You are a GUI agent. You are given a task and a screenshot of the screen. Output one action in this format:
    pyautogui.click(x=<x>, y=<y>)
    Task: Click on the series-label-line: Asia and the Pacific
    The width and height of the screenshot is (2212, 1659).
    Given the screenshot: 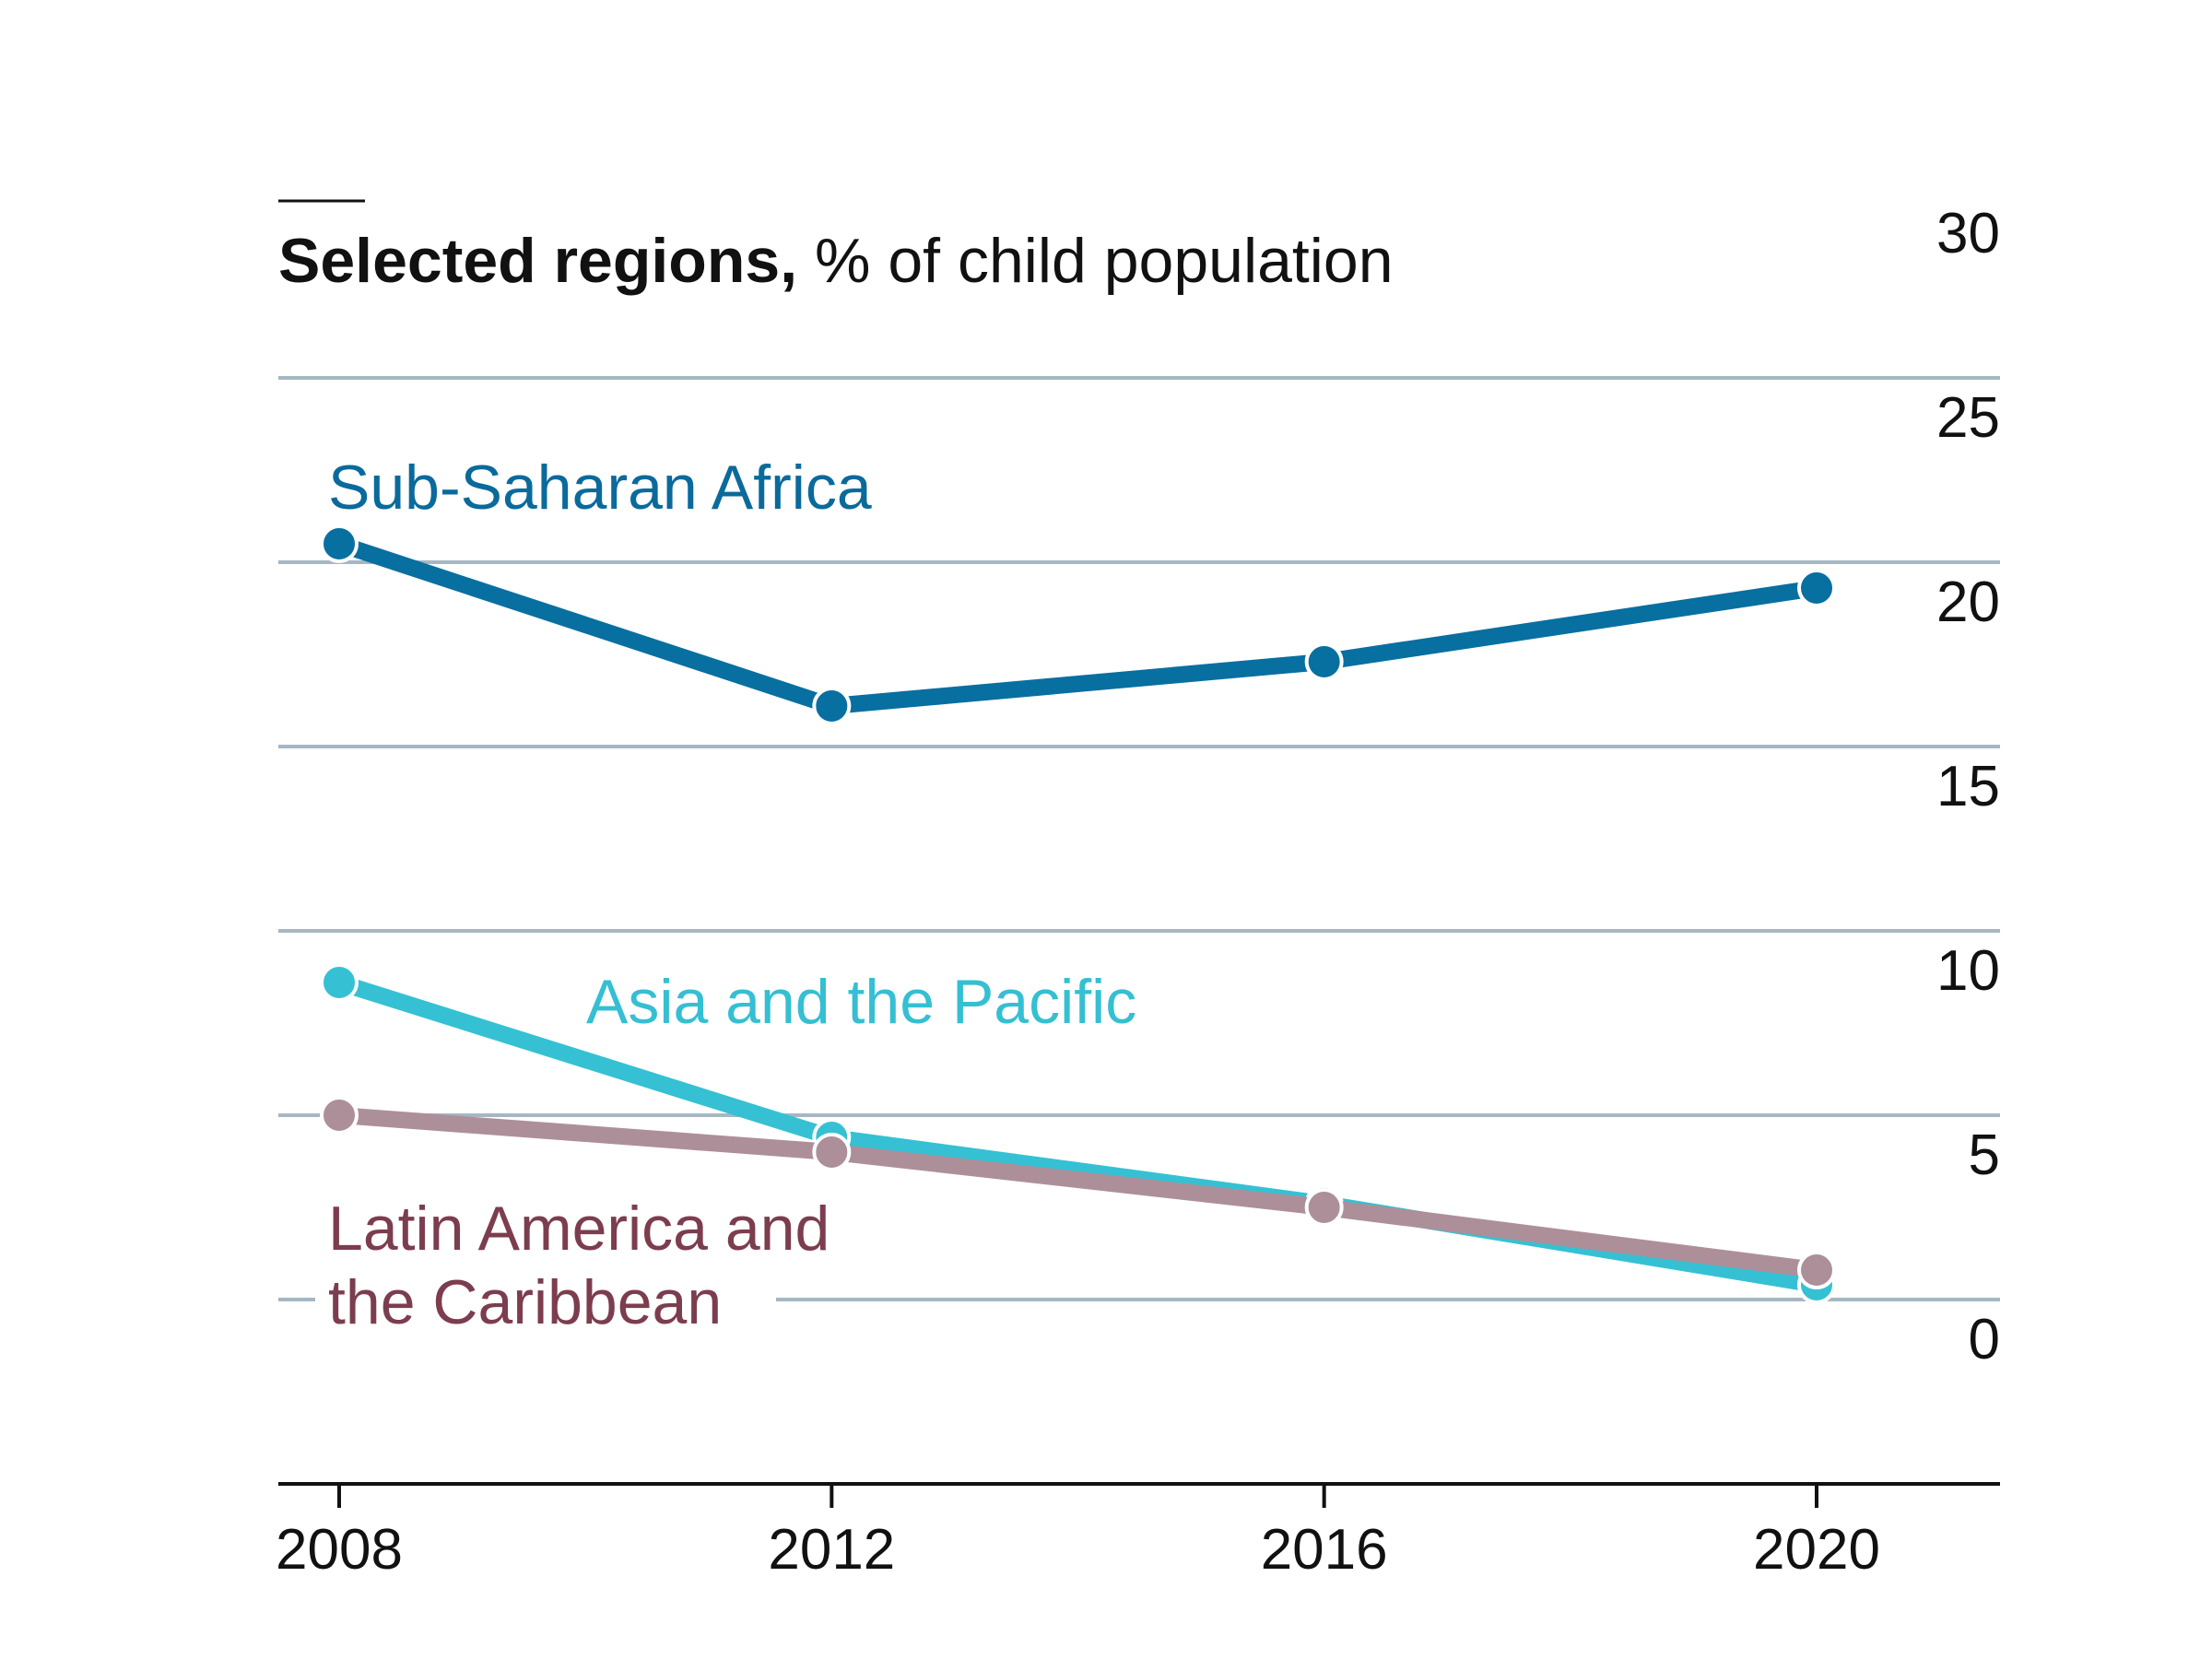 What is the action you would take?
    pyautogui.click(x=861, y=1002)
    